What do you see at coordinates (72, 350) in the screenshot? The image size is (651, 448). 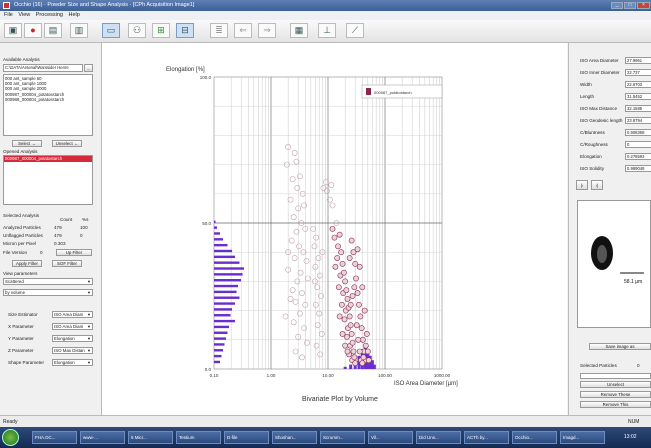 I see `z-parameter-select: ISO Max Distan ▼` at bounding box center [72, 350].